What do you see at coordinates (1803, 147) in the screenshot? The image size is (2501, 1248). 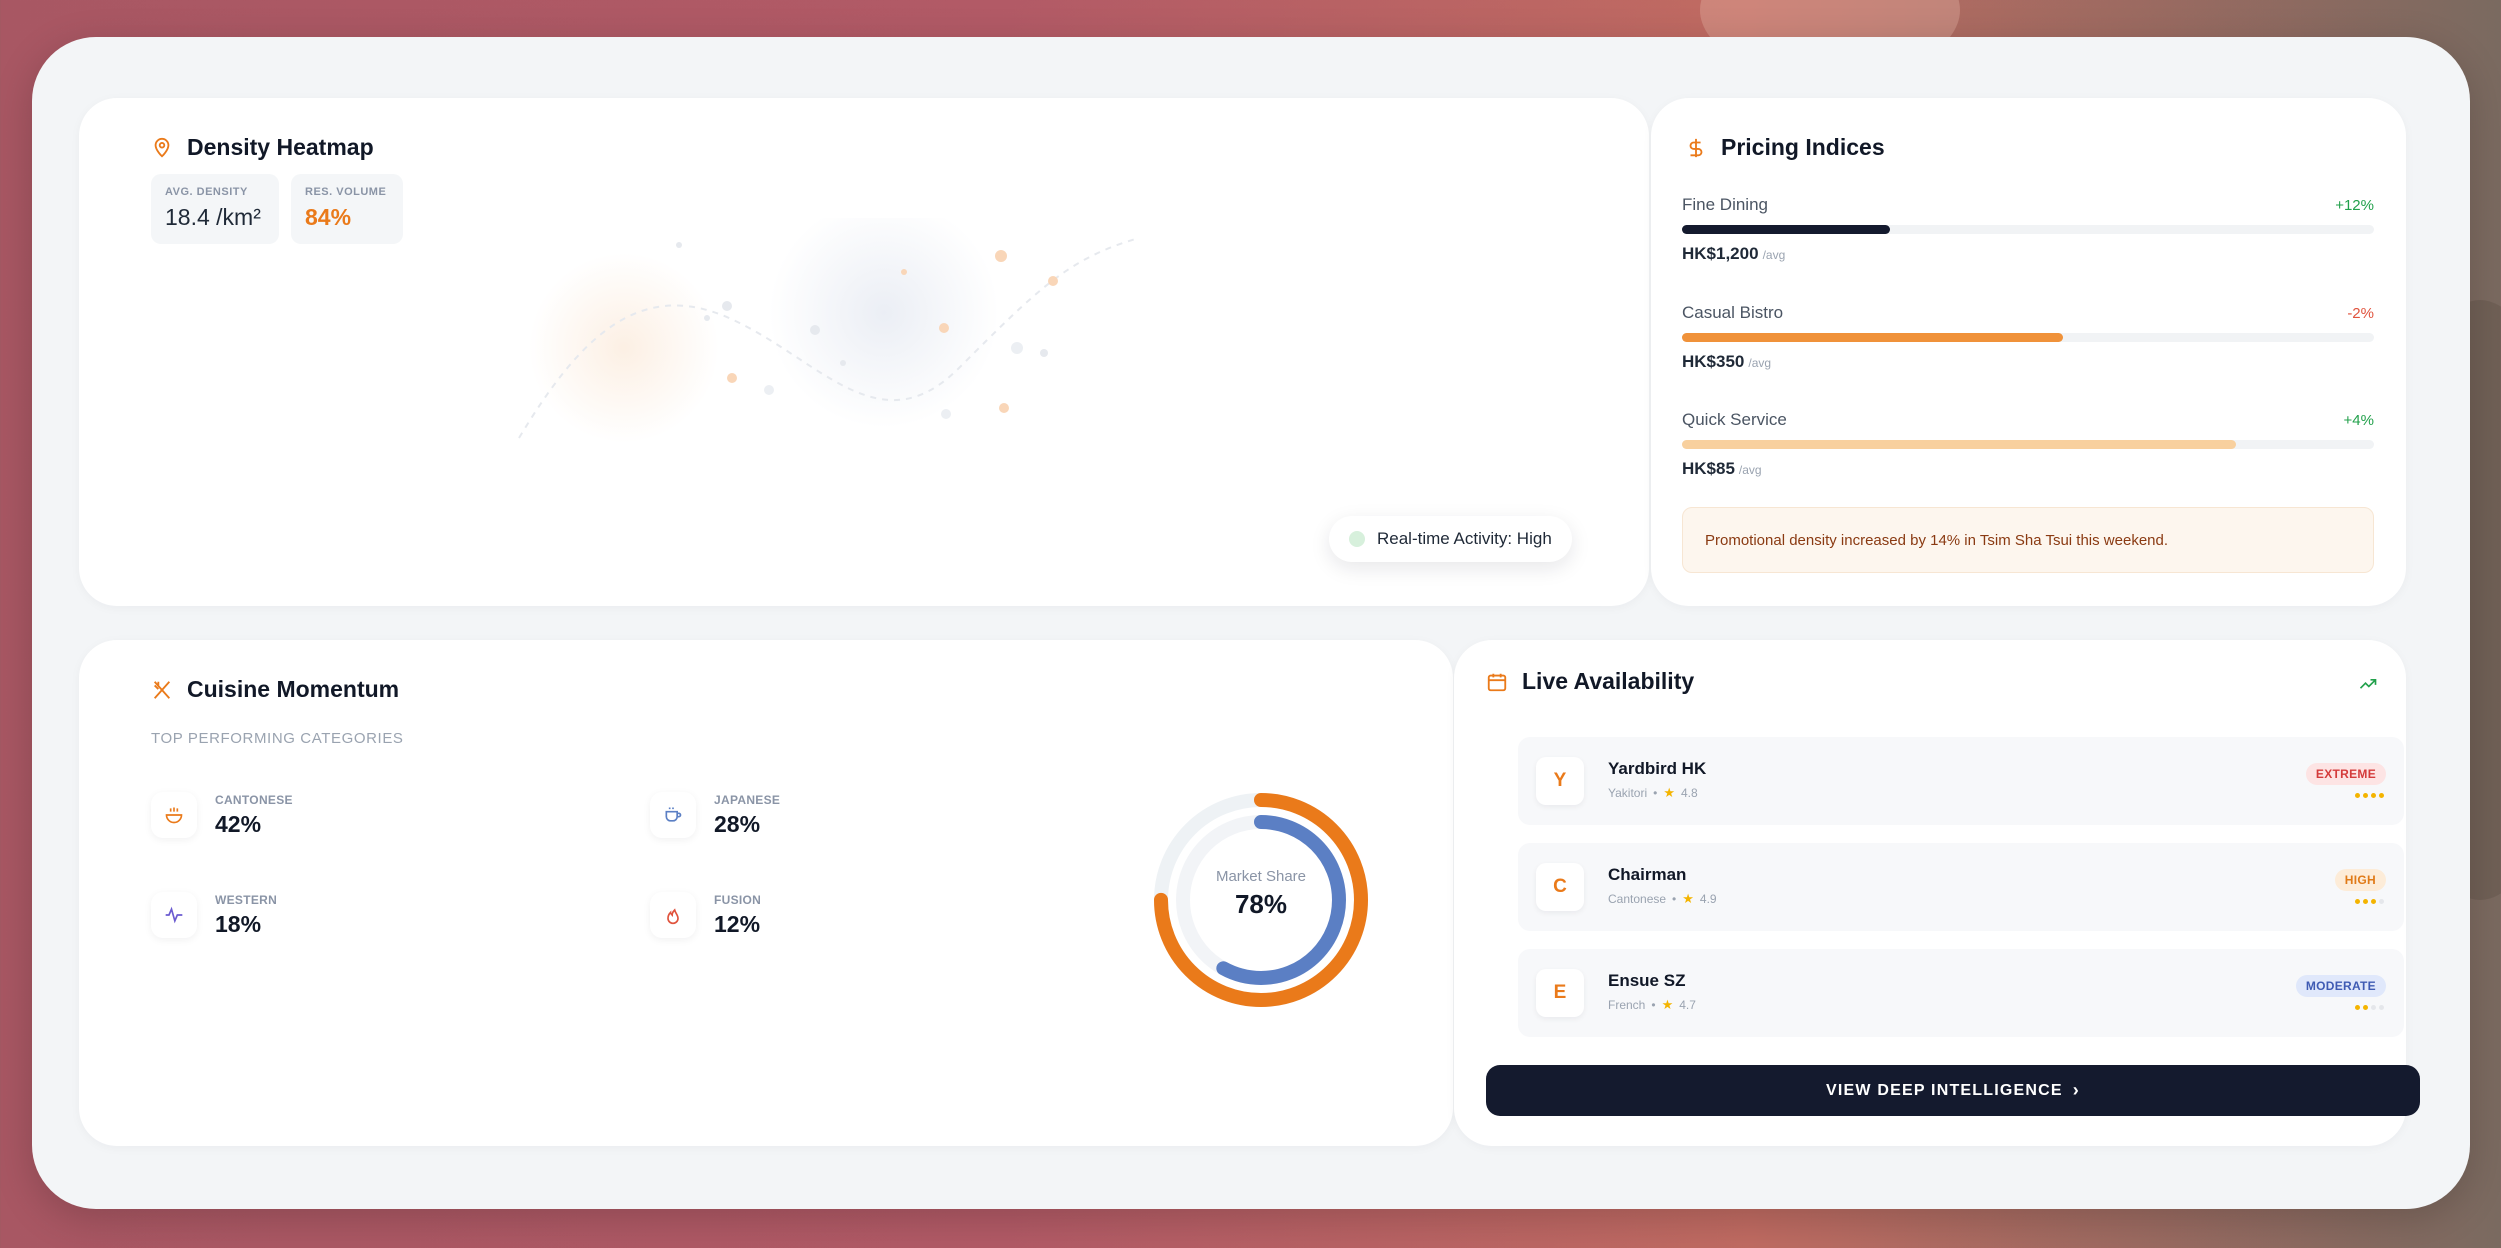 I see `pricing-title: Pricing Indices` at bounding box center [1803, 147].